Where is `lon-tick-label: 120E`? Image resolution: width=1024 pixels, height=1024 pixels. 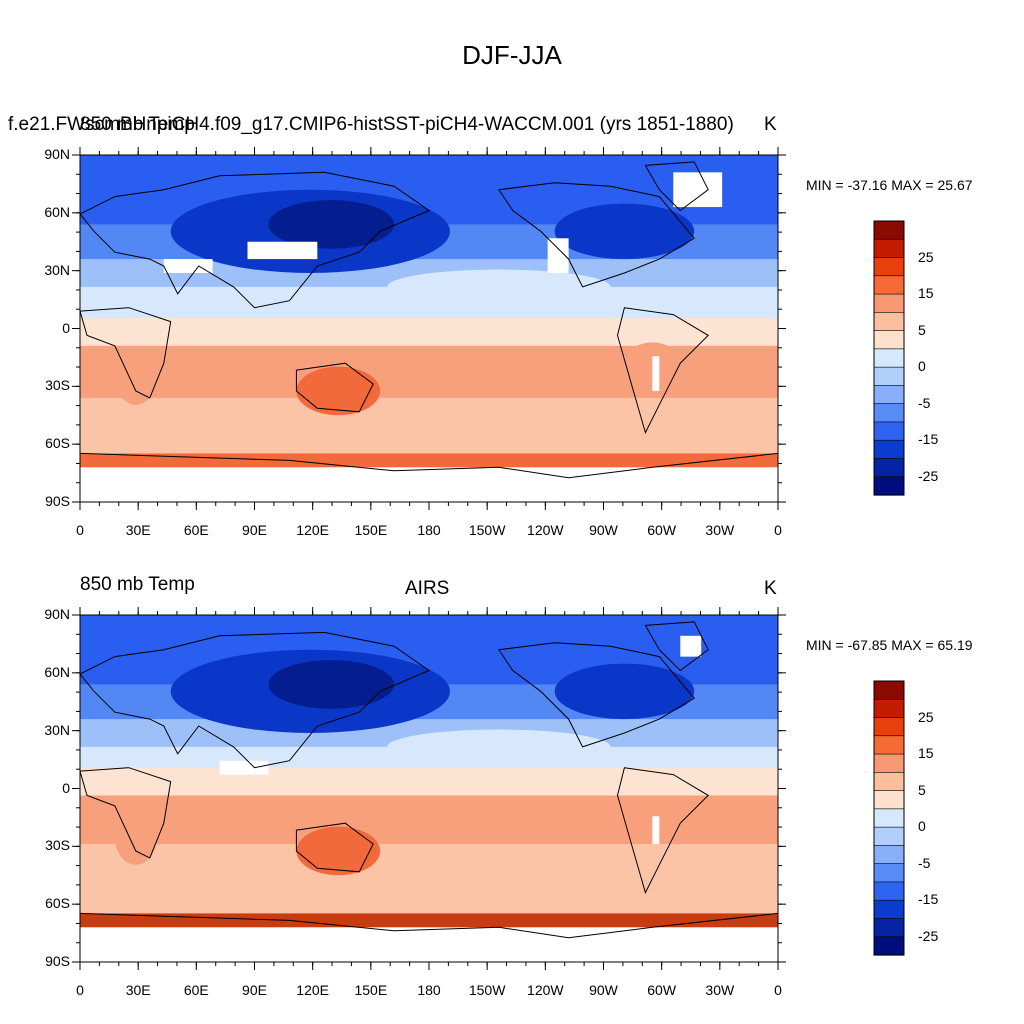 lon-tick-label: 120E is located at coordinates (312, 990).